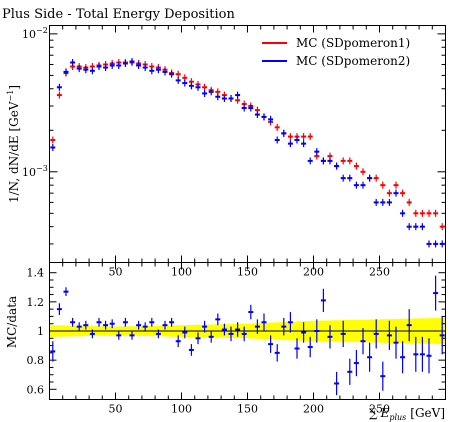 Image resolution: width=461 pixels, height=422 pixels. I want to click on ratio-y-tick-label: 0.6, so click(36, 389).